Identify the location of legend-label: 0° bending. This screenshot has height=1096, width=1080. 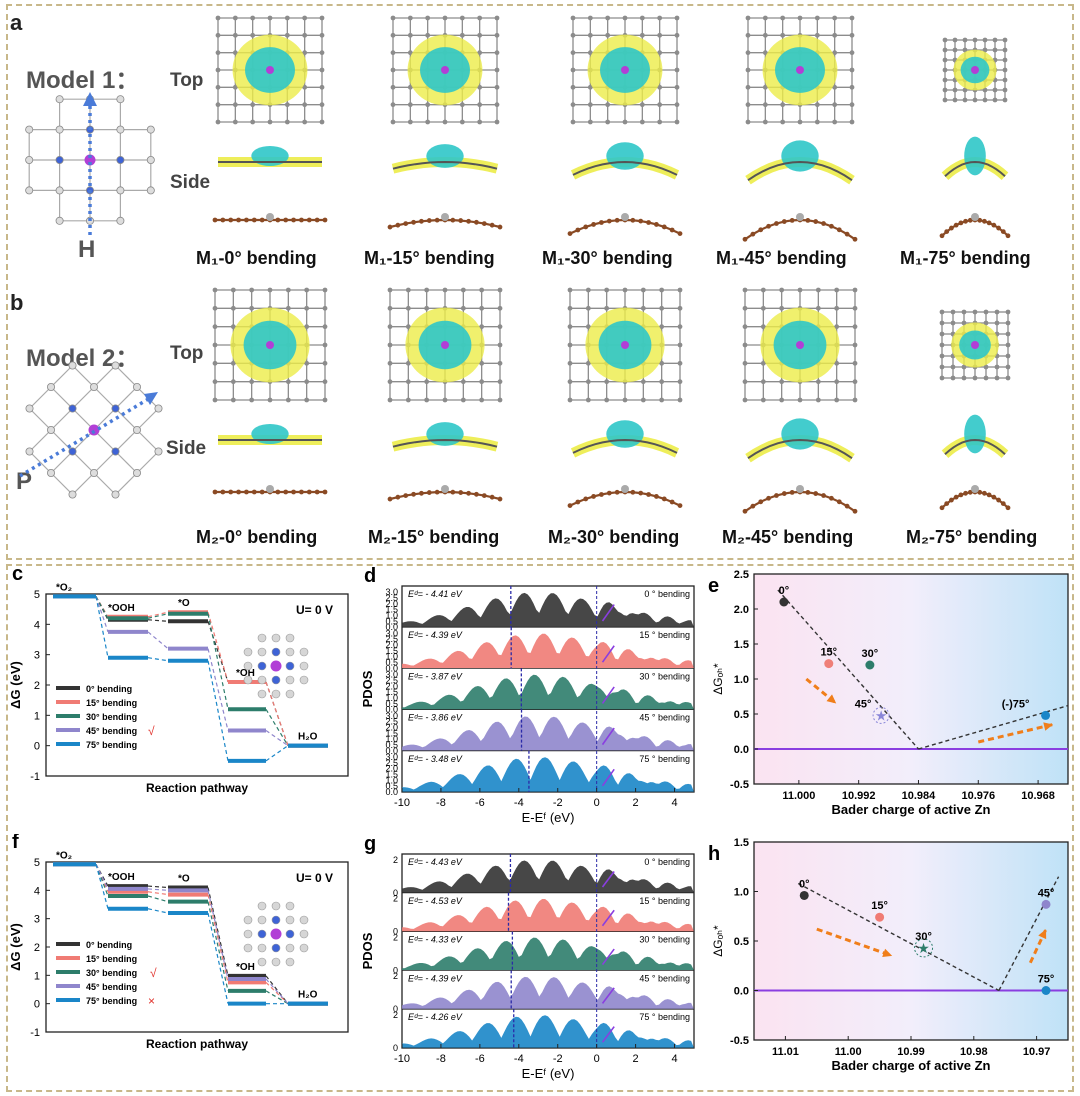
(109, 689).